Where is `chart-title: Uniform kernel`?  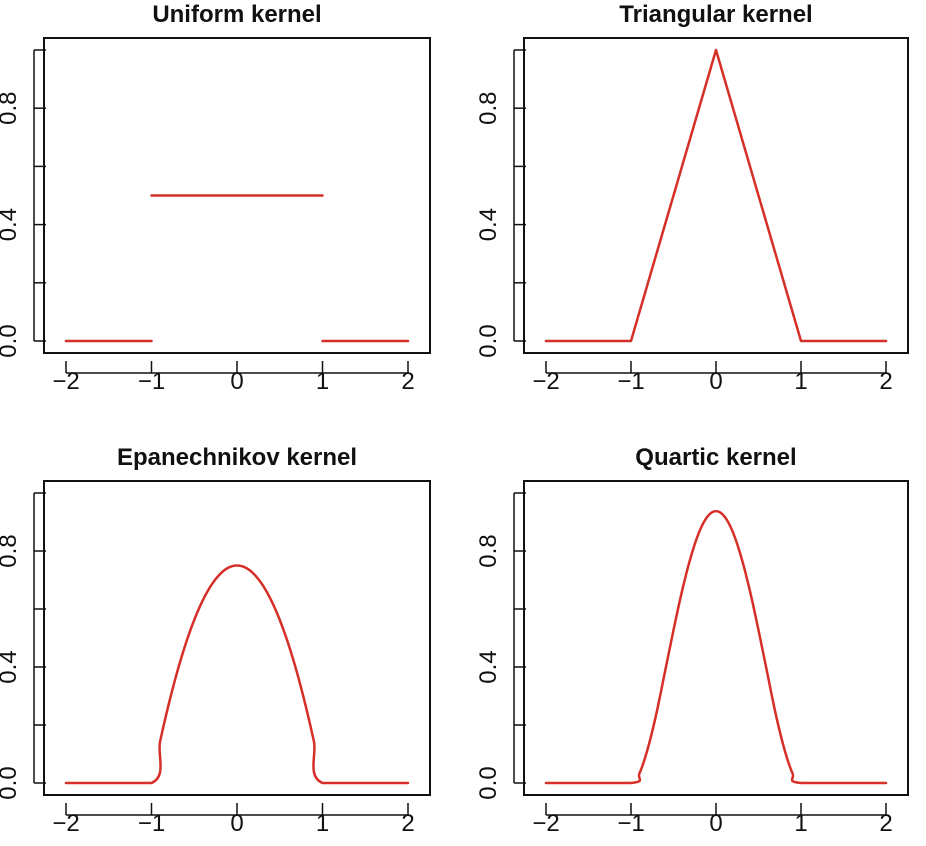 chart-title: Uniform kernel is located at coordinates (236, 14).